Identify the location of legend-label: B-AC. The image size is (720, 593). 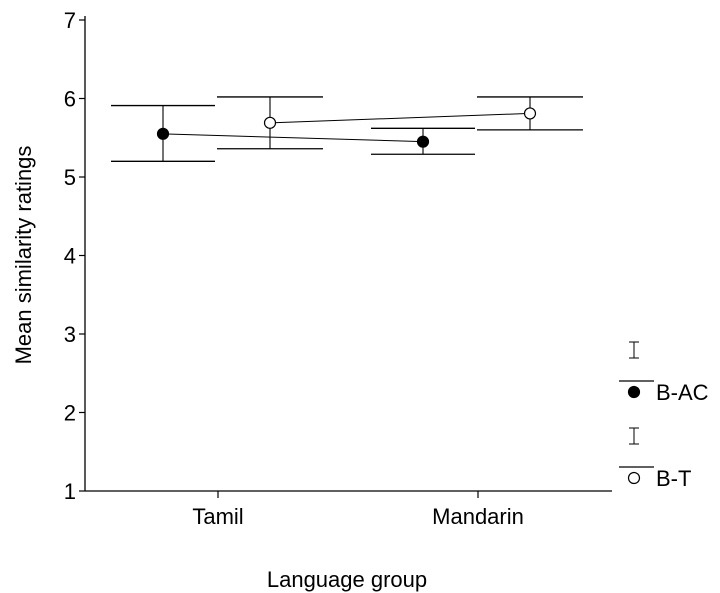
(682, 392).